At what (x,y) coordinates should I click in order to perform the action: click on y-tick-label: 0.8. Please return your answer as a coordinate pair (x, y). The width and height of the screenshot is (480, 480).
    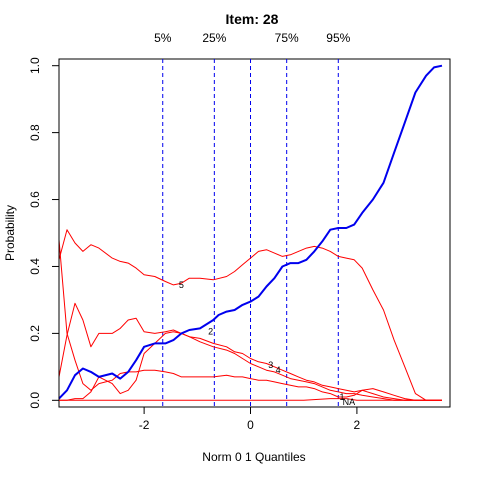
    Looking at the image, I should click on (35, 132).